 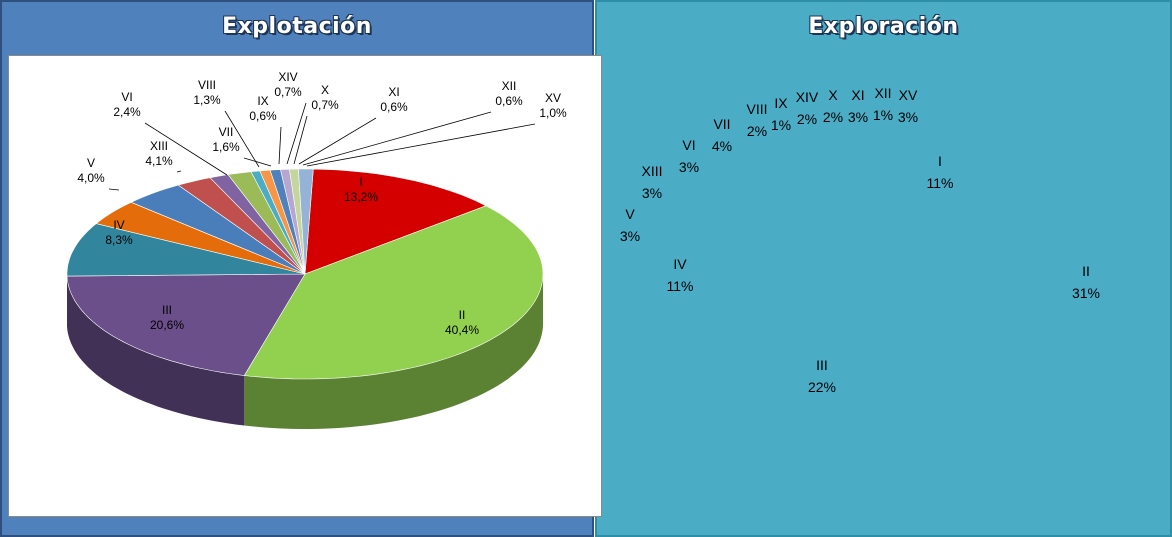 What do you see at coordinates (462, 330) in the screenshot?
I see `pie-value-label-ii: 40,4%` at bounding box center [462, 330].